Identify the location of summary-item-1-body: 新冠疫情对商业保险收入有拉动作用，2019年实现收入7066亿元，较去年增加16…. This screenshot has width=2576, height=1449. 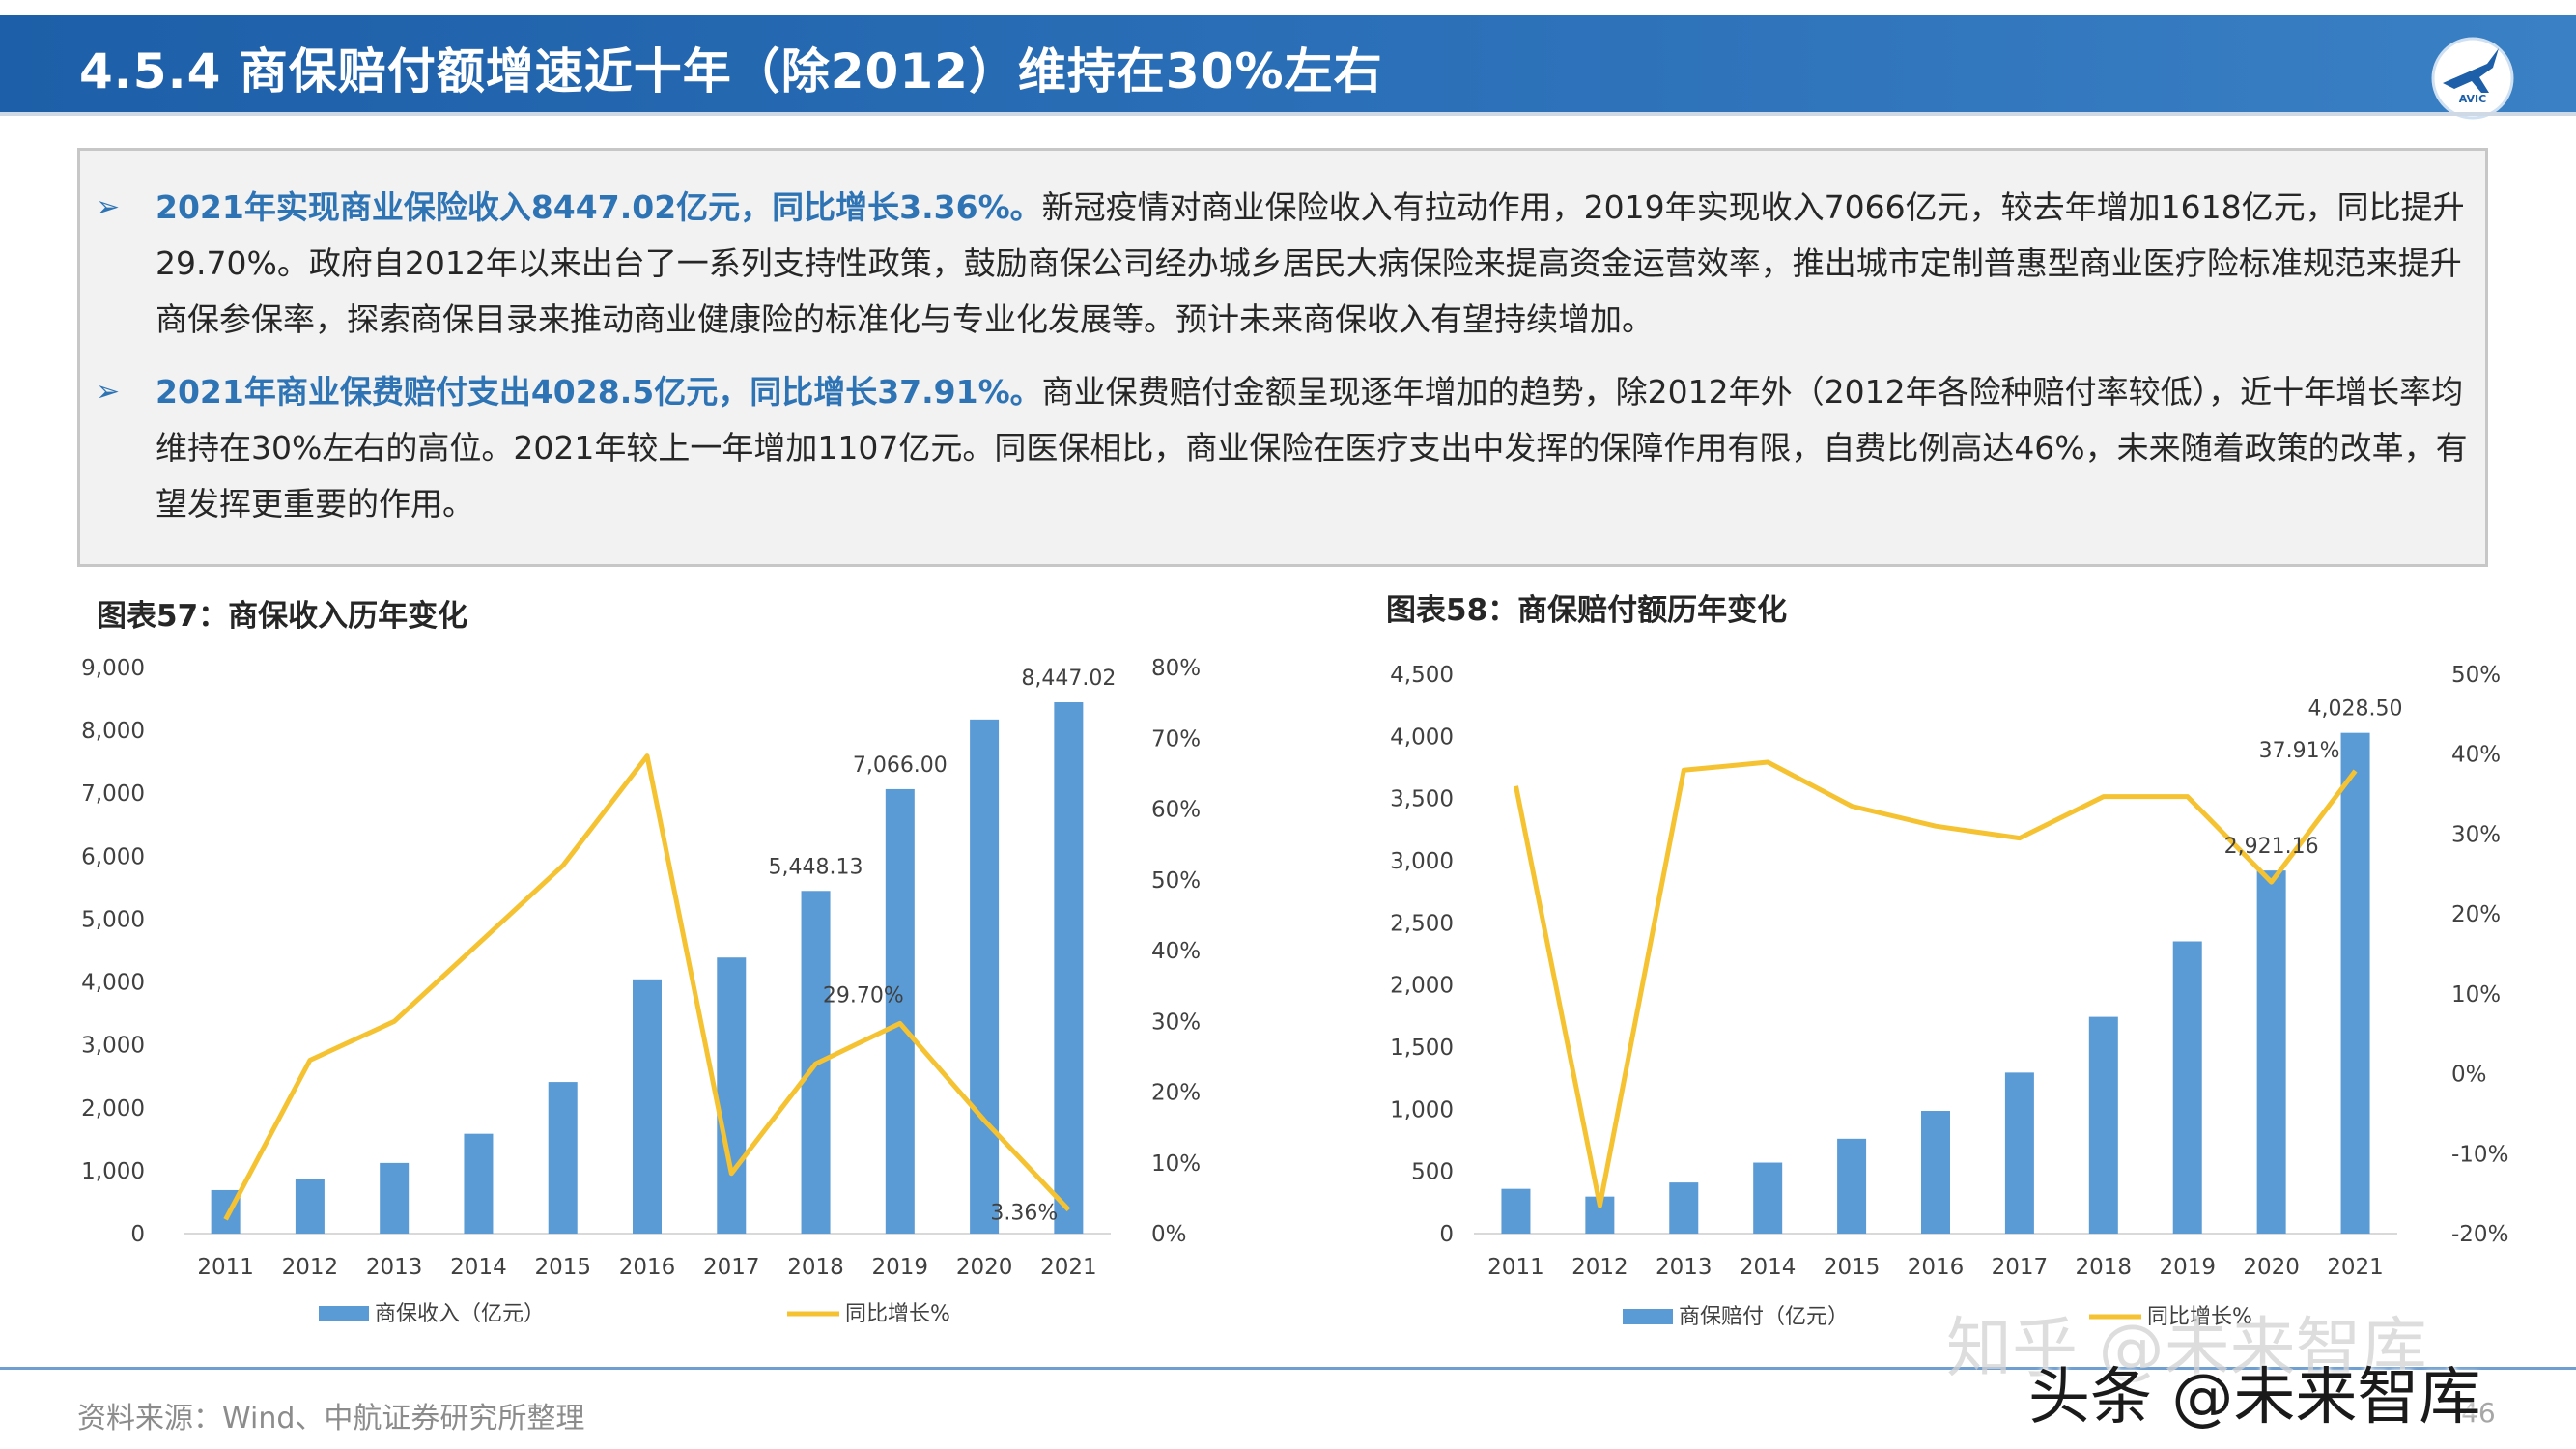
(1310, 263).